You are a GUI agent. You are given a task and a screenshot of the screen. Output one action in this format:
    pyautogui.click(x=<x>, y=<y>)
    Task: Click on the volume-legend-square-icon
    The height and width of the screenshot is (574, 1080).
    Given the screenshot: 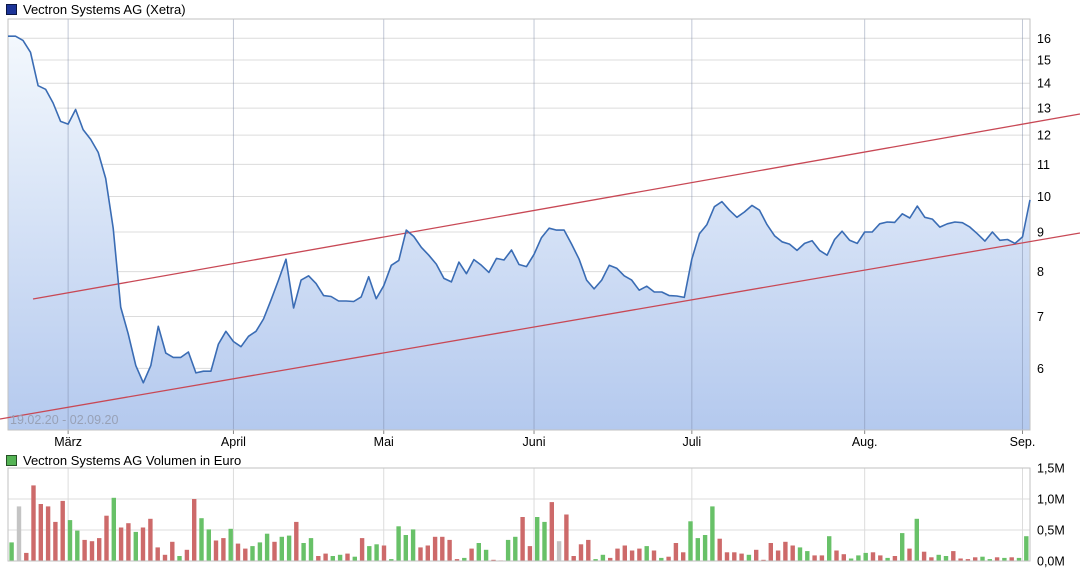 What is the action you would take?
    pyautogui.click(x=11, y=460)
    